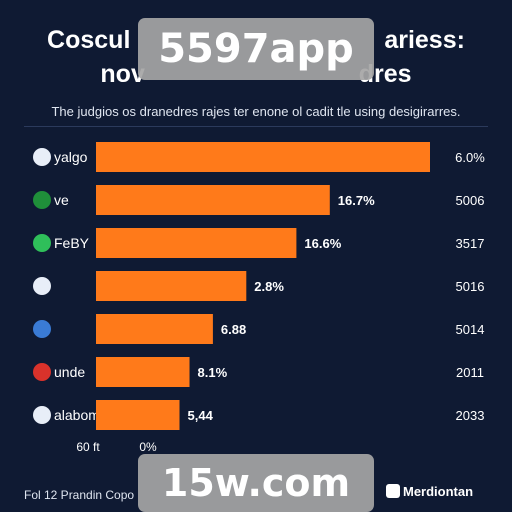  I want to click on bar-value-label: 8.1%, so click(213, 372).